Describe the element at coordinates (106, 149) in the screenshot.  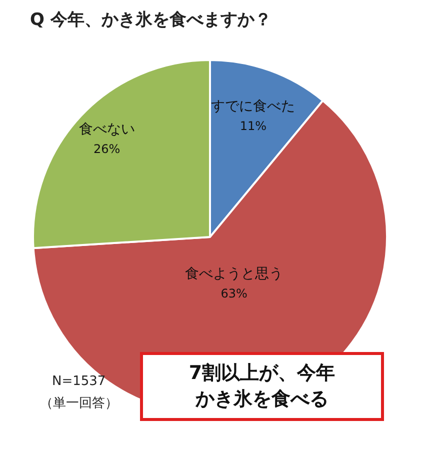
I see `data-label: 26%` at that location.